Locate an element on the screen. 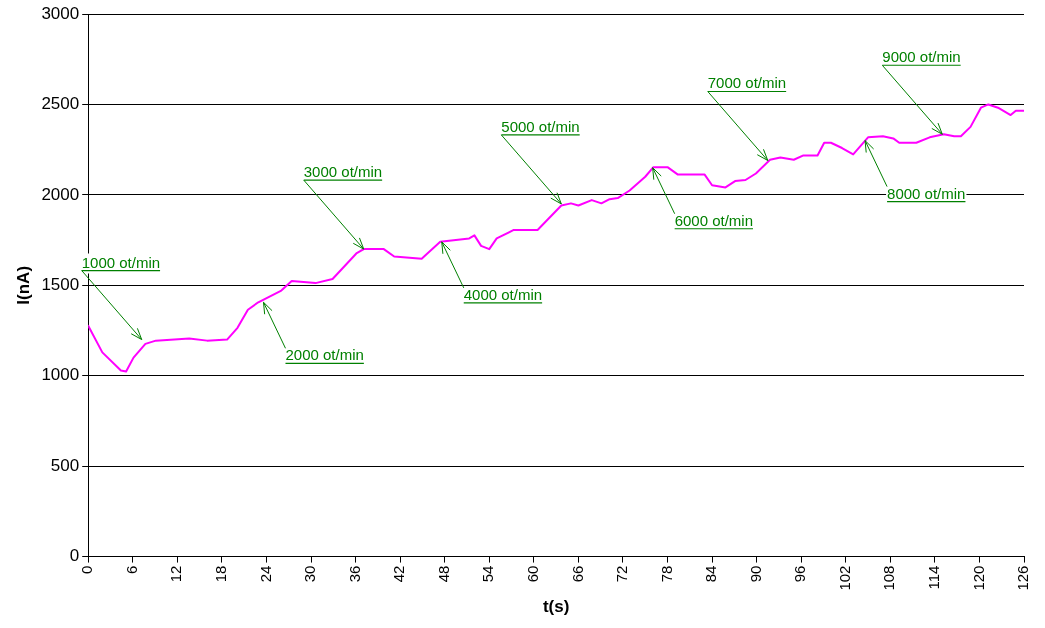 This screenshot has width=1045, height=628. x-tick-label: 42 is located at coordinates (399, 574).